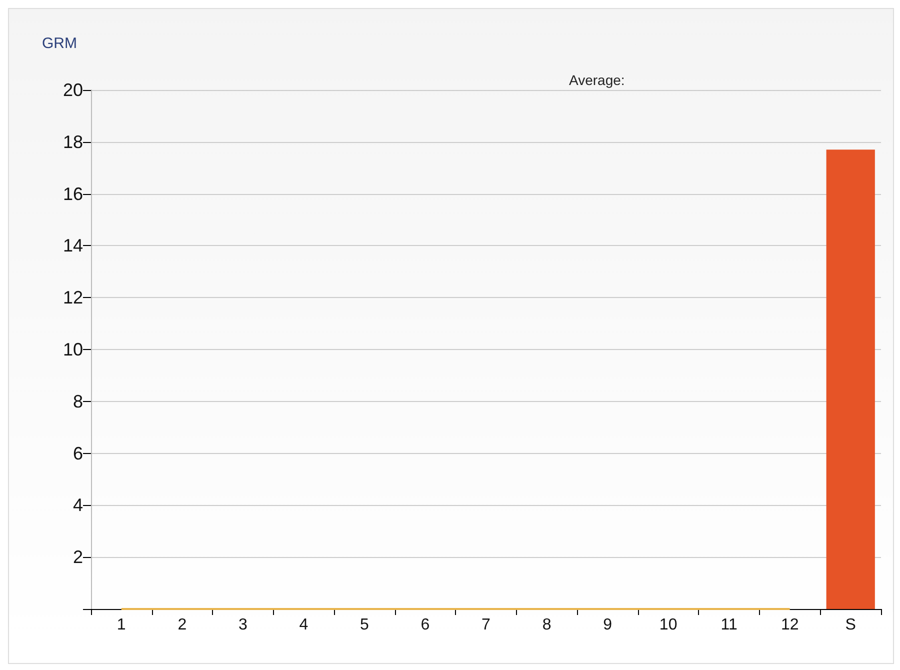 The width and height of the screenshot is (900, 670). Describe the element at coordinates (789, 625) in the screenshot. I see `x-tick-label: 12` at that location.